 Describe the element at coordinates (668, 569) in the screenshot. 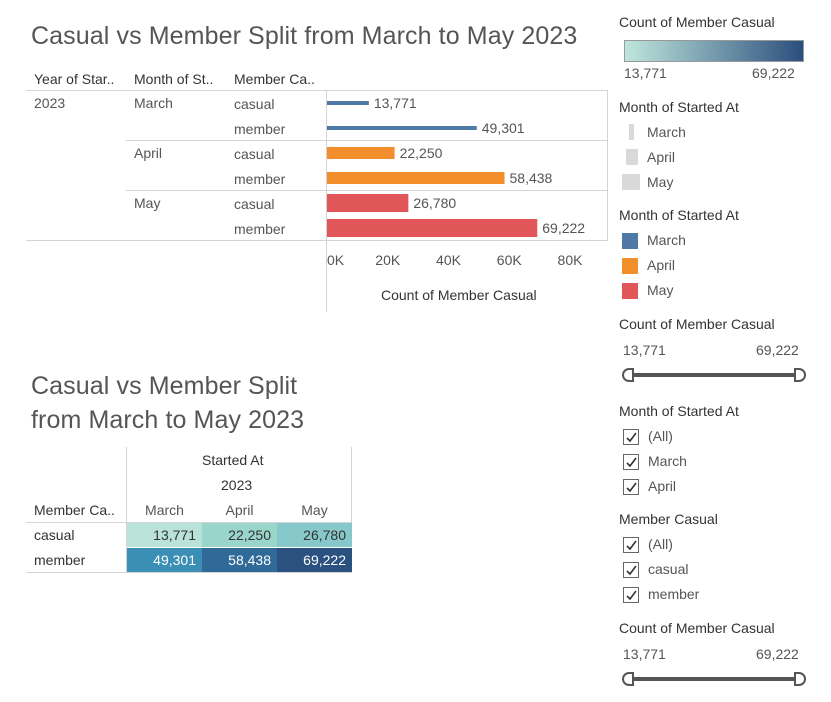

I see `member-filter-label-casual: casual` at that location.